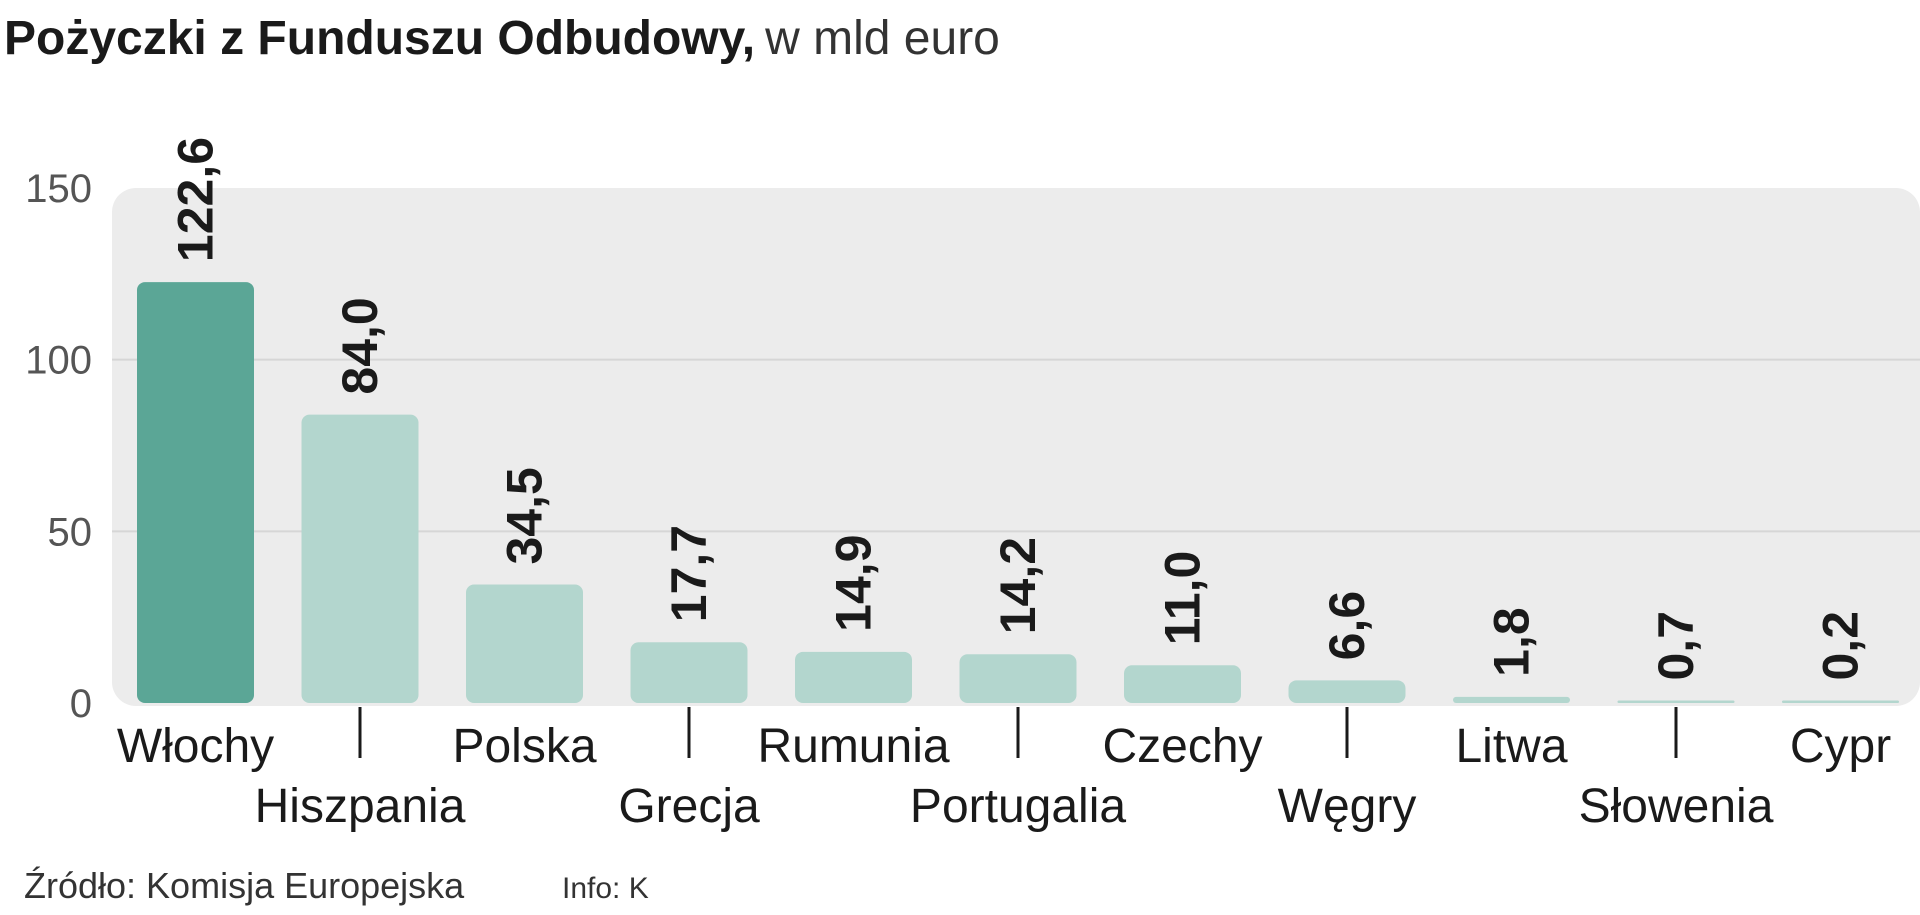  Describe the element at coordinates (244, 885) in the screenshot. I see `source-text: Źródło: Komisja Europejska` at that location.